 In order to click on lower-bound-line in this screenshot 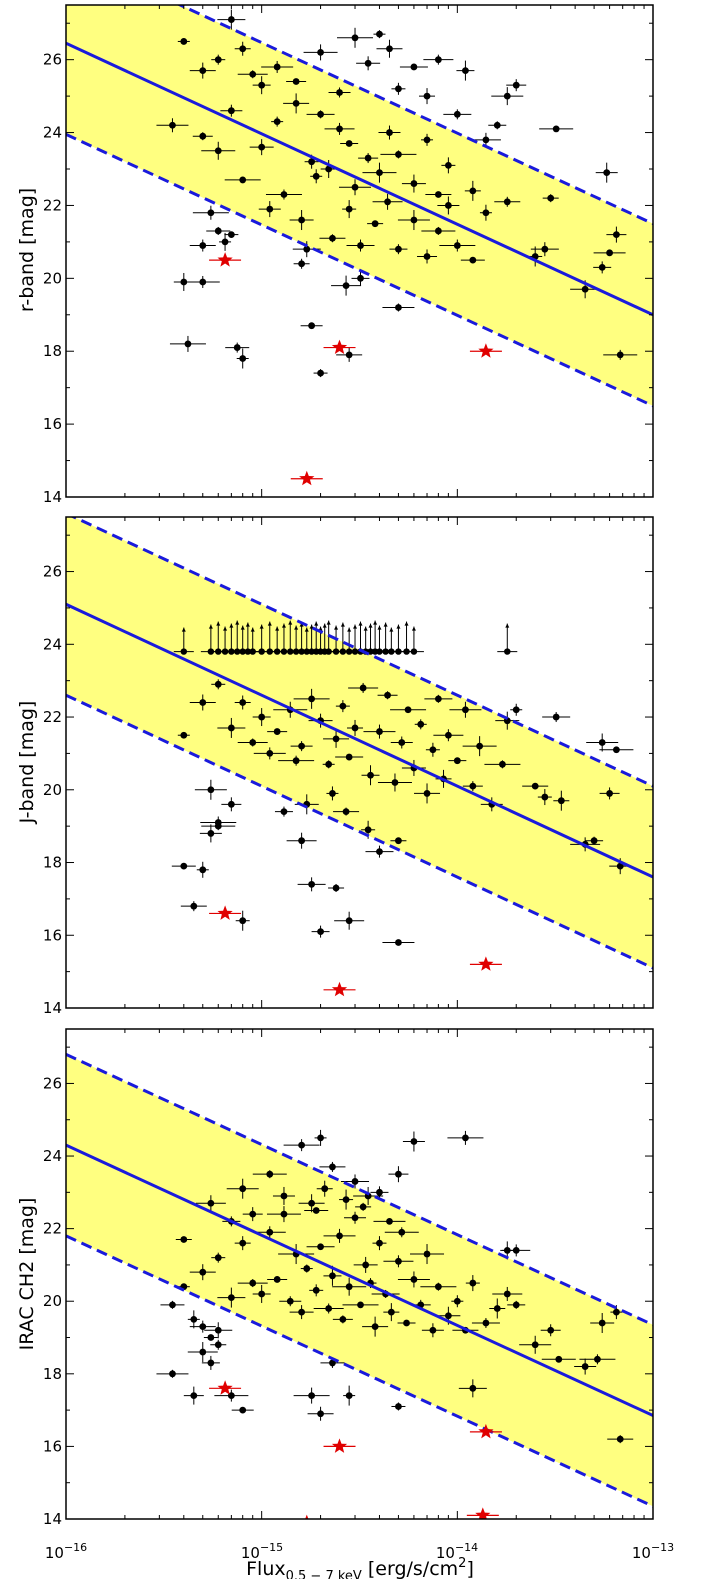, I will do `click(359, 1371)`.